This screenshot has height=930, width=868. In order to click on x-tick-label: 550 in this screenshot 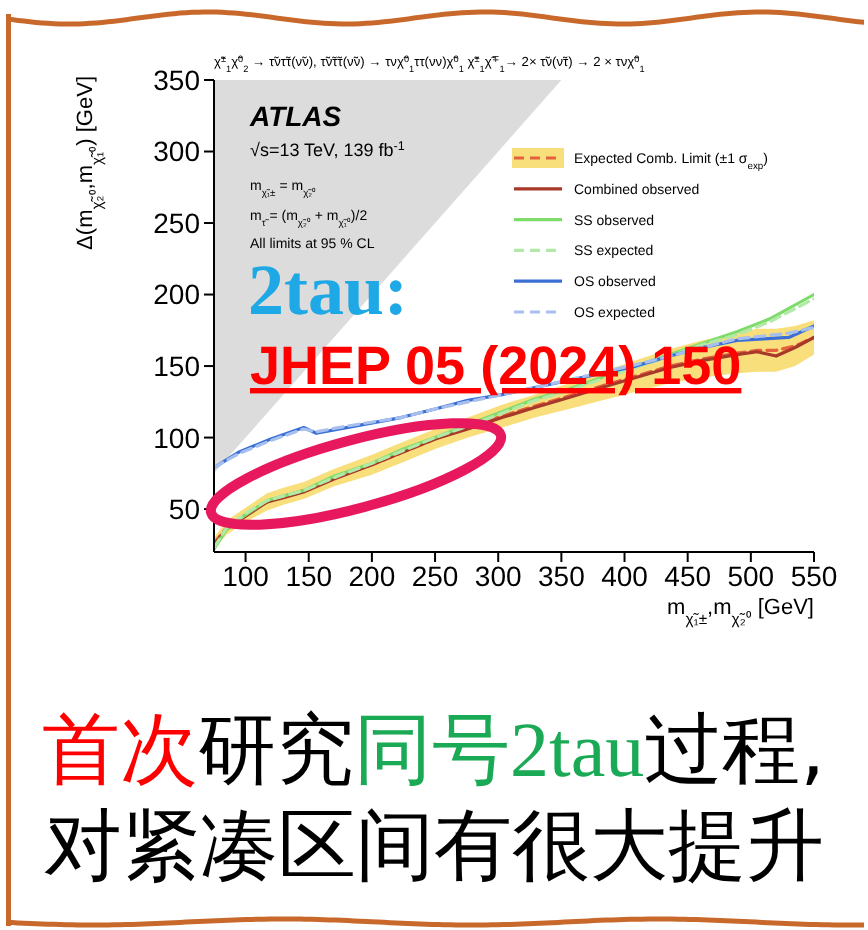, I will do `click(814, 575)`.